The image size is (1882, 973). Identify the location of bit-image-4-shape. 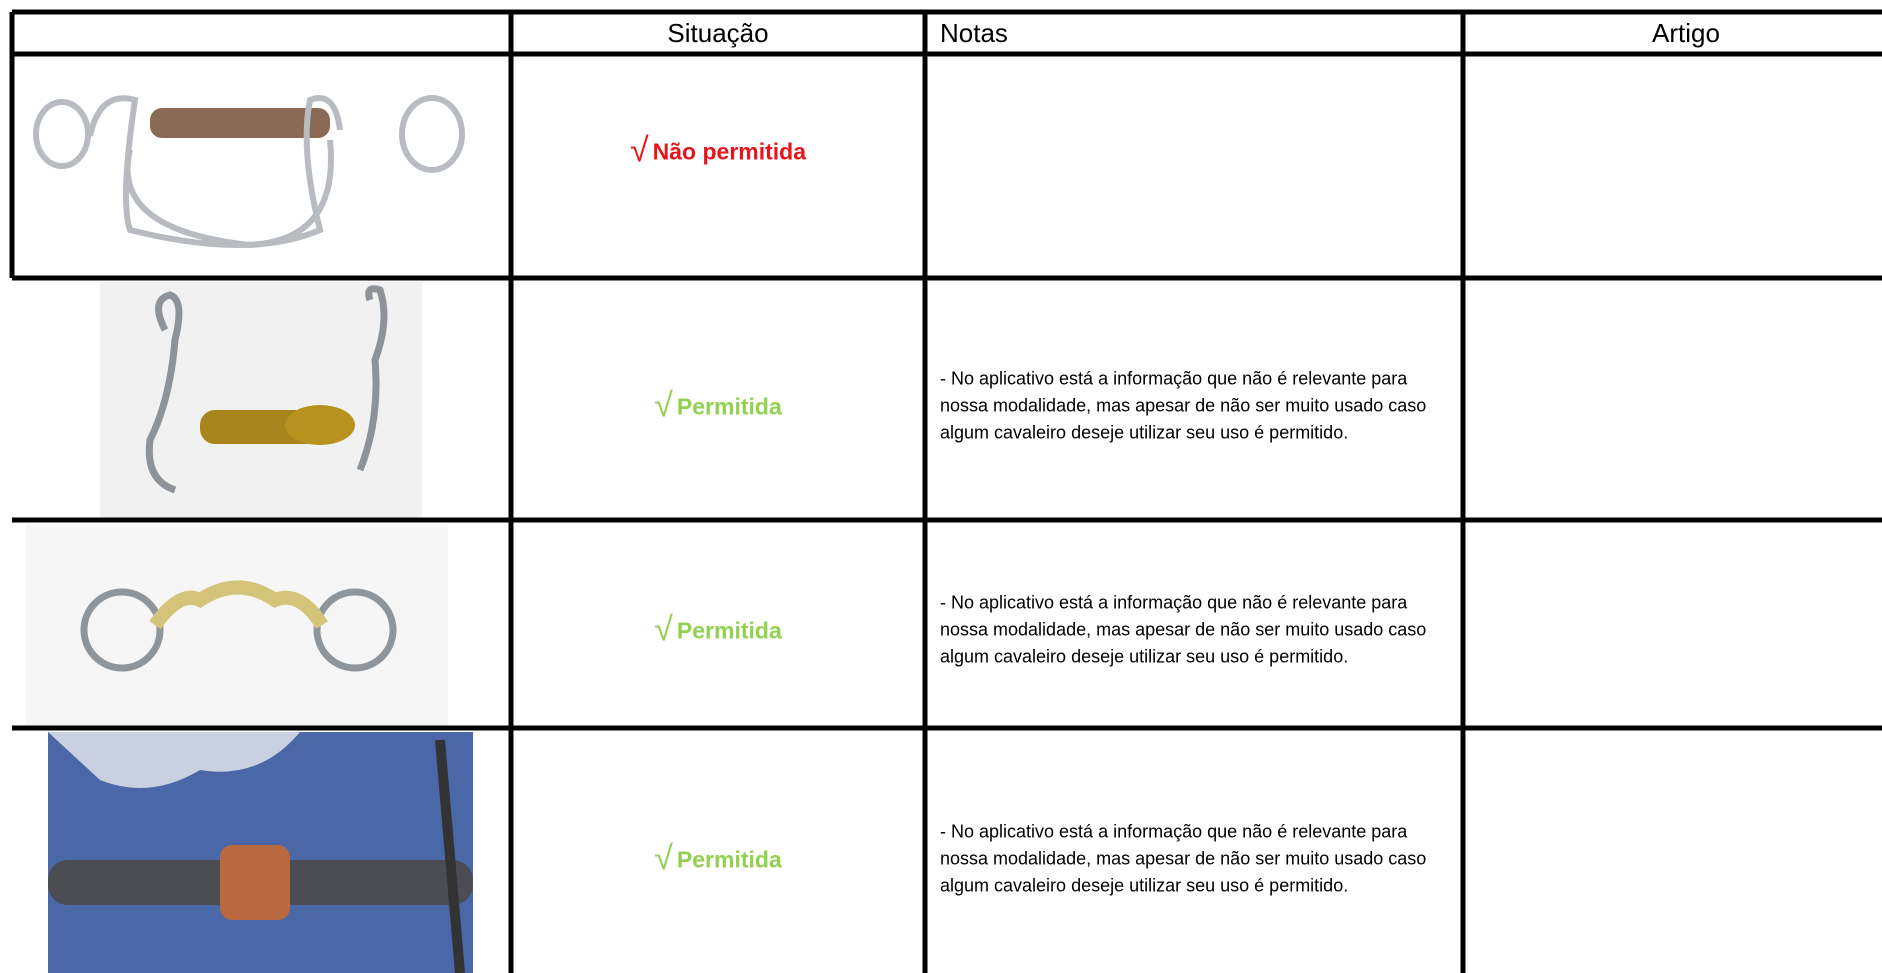
(260, 852).